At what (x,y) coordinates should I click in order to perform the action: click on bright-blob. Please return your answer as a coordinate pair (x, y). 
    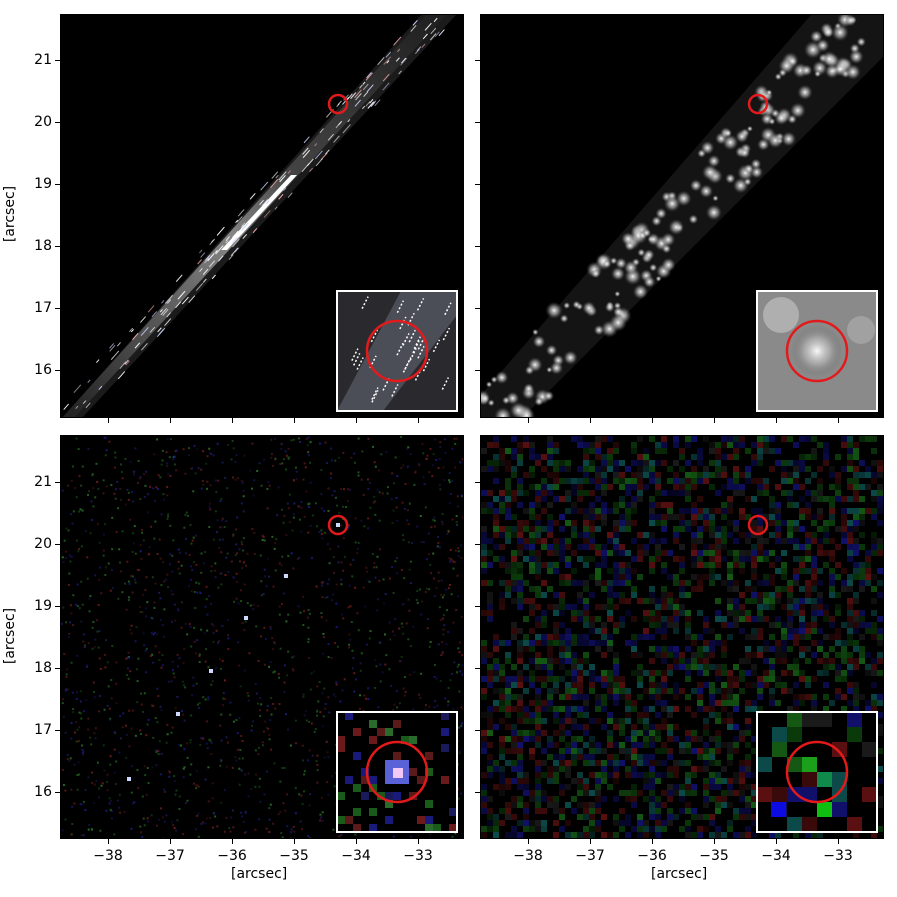
    Looking at the image, I should click on (713, 212).